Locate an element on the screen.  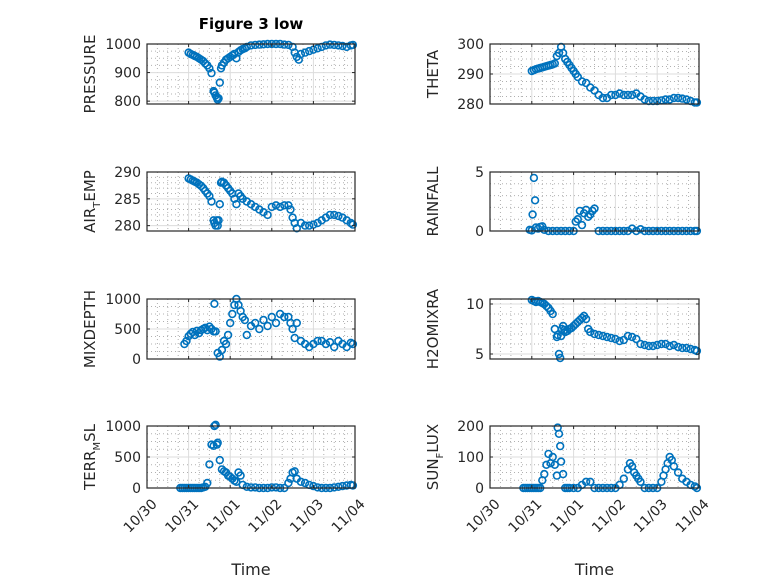
y-axis-label-part: LUX is located at coordinates (433, 438).